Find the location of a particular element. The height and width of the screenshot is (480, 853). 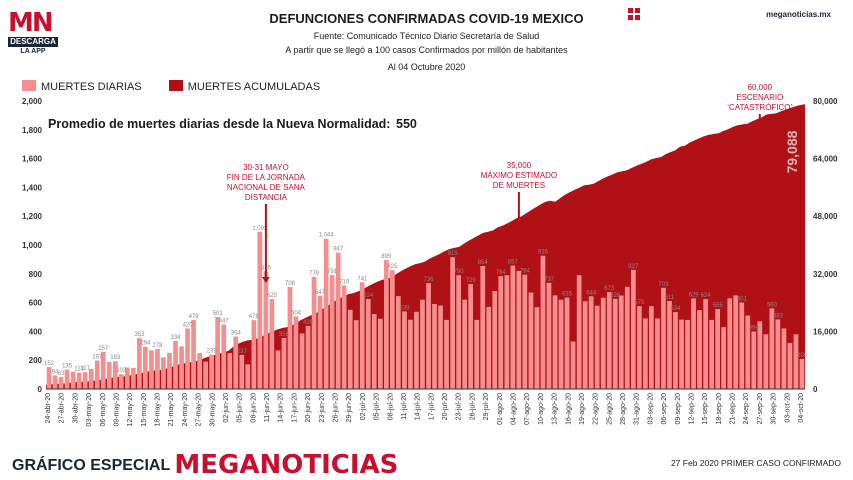

daily-value-label: 113 is located at coordinates (79, 370).